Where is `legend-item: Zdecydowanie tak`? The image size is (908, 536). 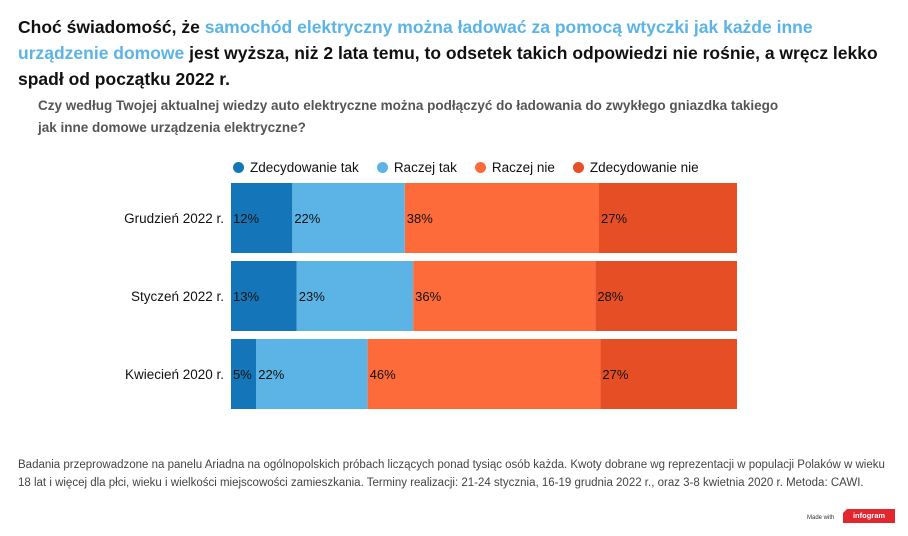
legend-item: Zdecydowanie tak is located at coordinates (296, 167).